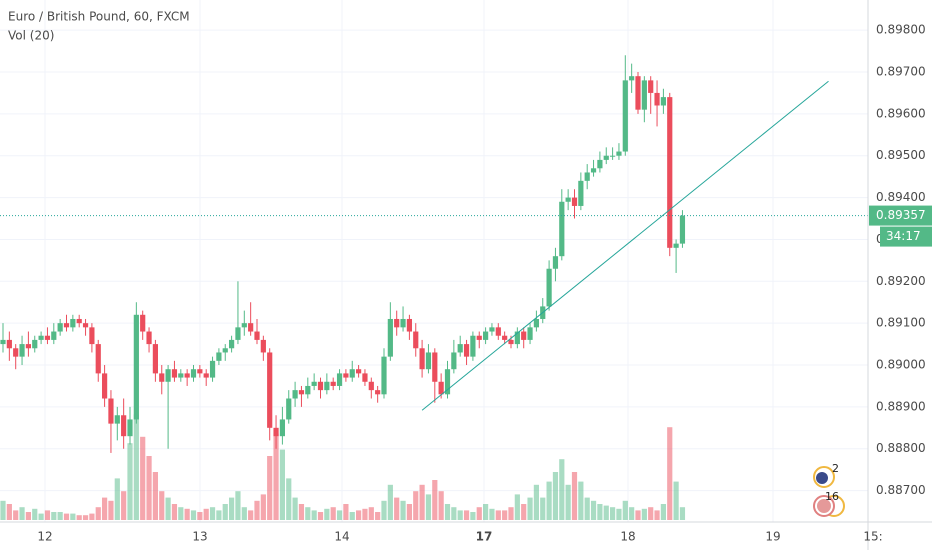  Describe the element at coordinates (199, 537) in the screenshot. I see `x-tick-label: 13` at that location.